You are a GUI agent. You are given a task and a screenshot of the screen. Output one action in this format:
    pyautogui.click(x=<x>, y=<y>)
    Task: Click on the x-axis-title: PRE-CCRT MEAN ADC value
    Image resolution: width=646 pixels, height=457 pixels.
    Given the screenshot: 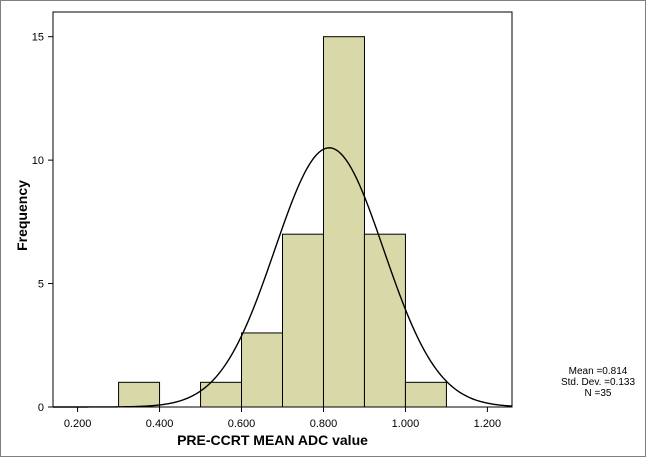 What is the action you would take?
    pyautogui.click(x=272, y=440)
    